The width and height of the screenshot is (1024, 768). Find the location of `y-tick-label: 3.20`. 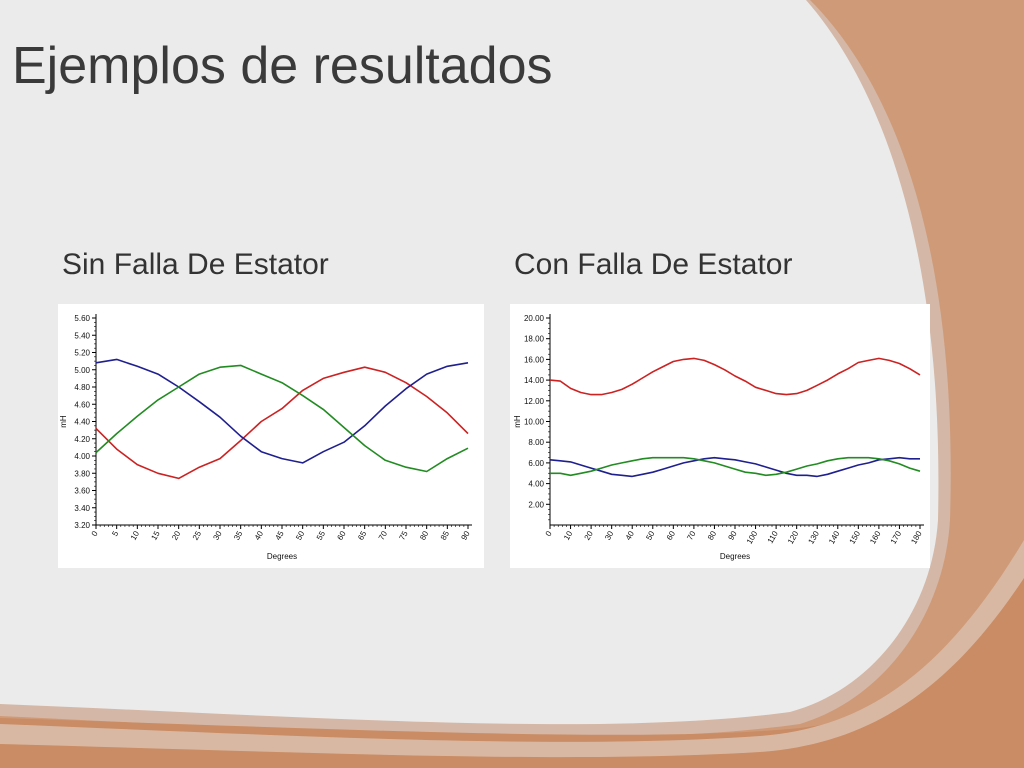

y-tick-label: 3.20 is located at coordinates (82, 525).